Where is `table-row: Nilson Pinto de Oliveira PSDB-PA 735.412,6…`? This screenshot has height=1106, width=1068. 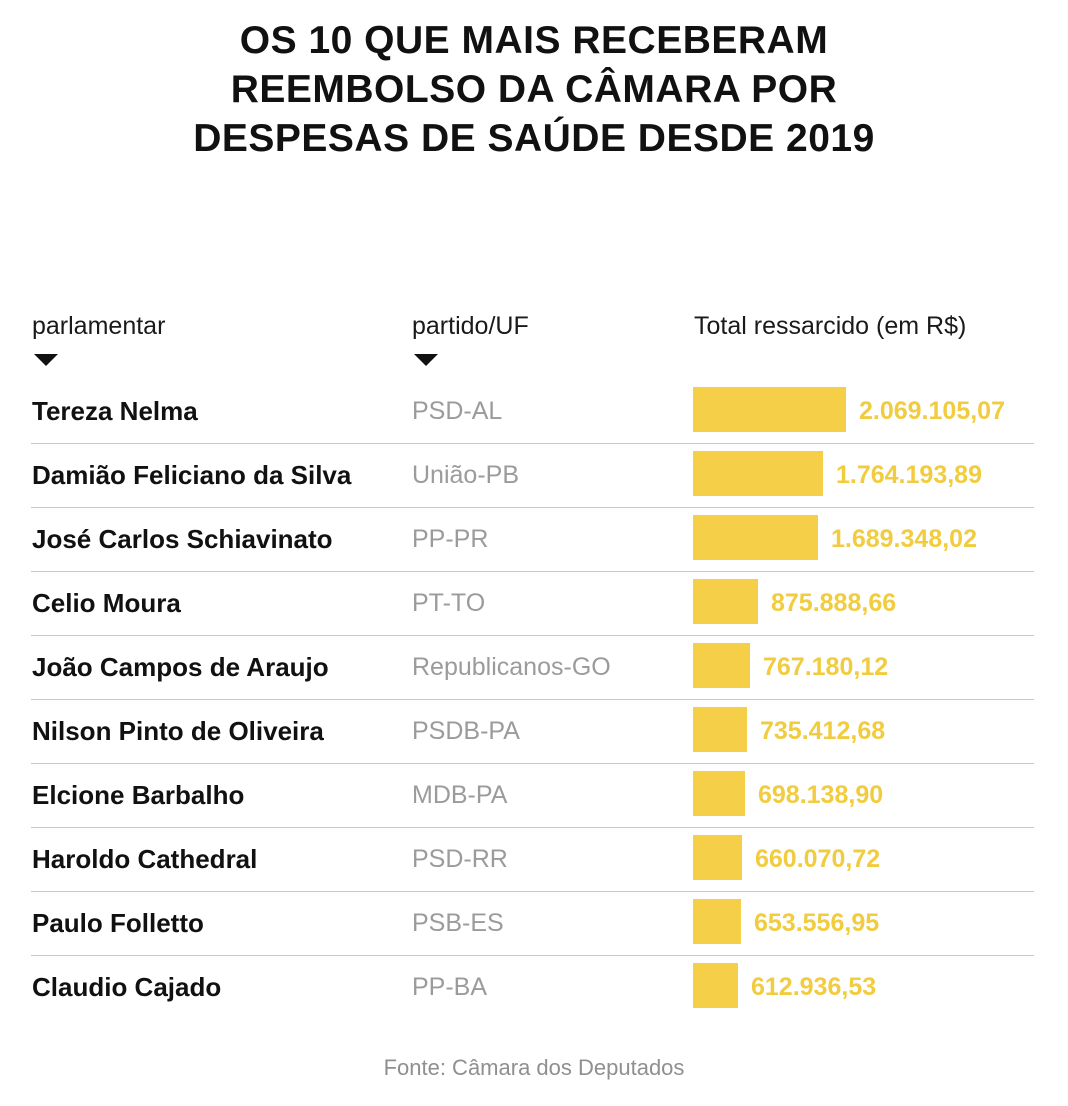
table-row: Nilson Pinto de Oliveira PSDB-PA 735.412,6… is located at coordinates (532, 732).